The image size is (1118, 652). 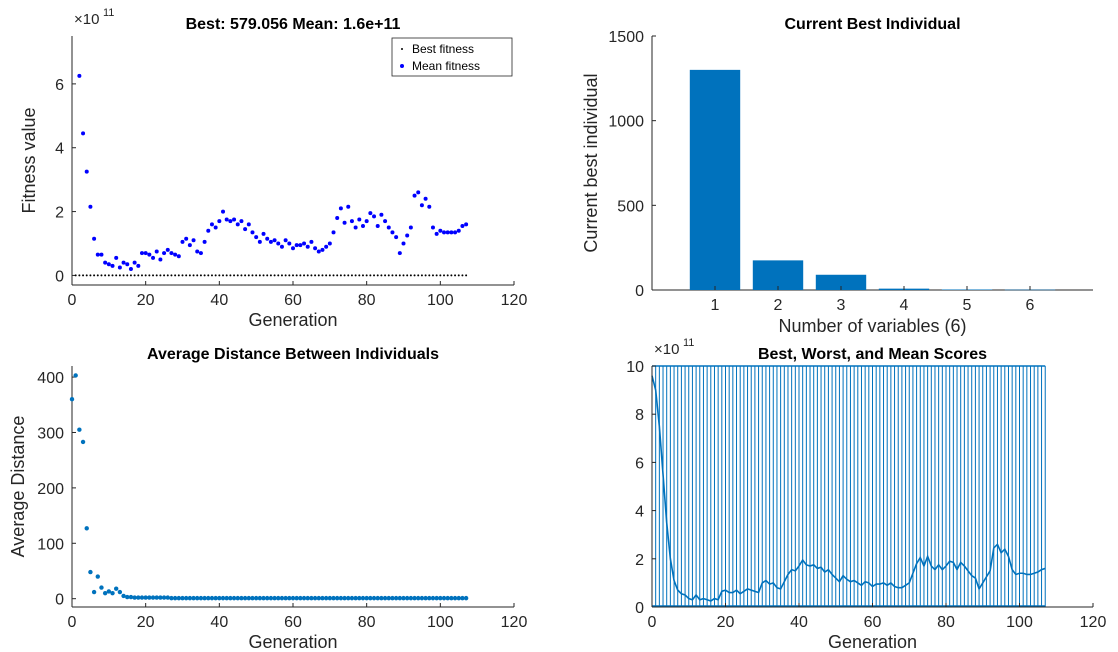 What do you see at coordinates (50, 489) in the screenshot?
I see `dist-ytick-label: 200` at bounding box center [50, 489].